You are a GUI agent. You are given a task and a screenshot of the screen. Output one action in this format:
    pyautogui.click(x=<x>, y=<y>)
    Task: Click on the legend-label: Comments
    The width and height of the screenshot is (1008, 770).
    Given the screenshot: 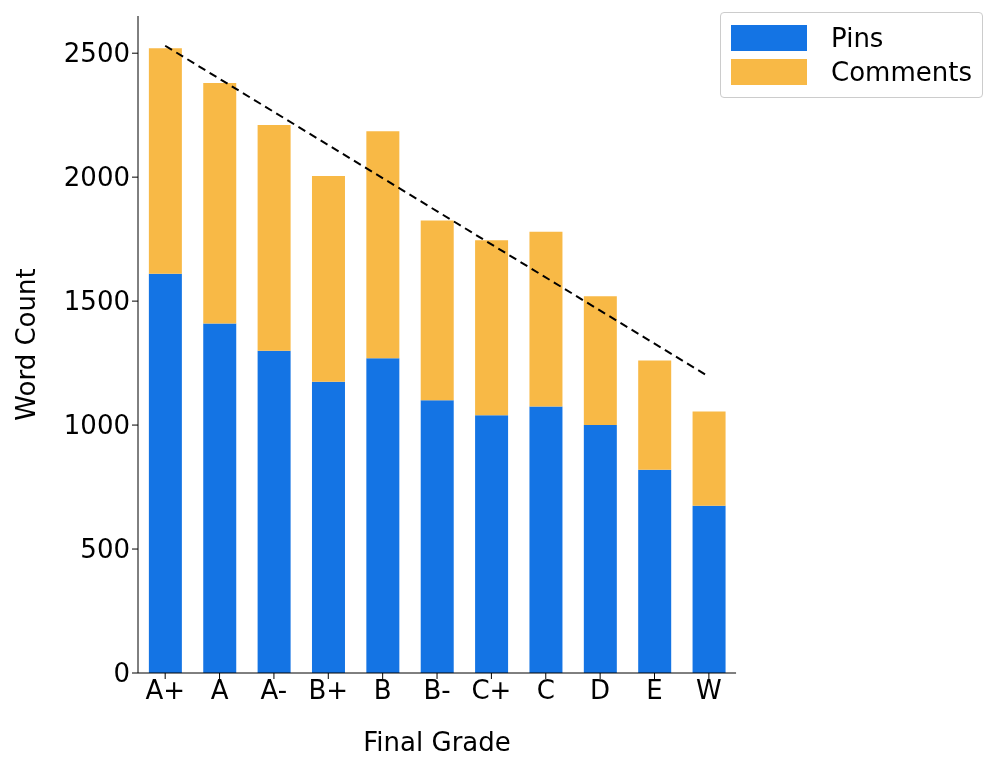 What is the action you would take?
    pyautogui.click(x=901, y=72)
    